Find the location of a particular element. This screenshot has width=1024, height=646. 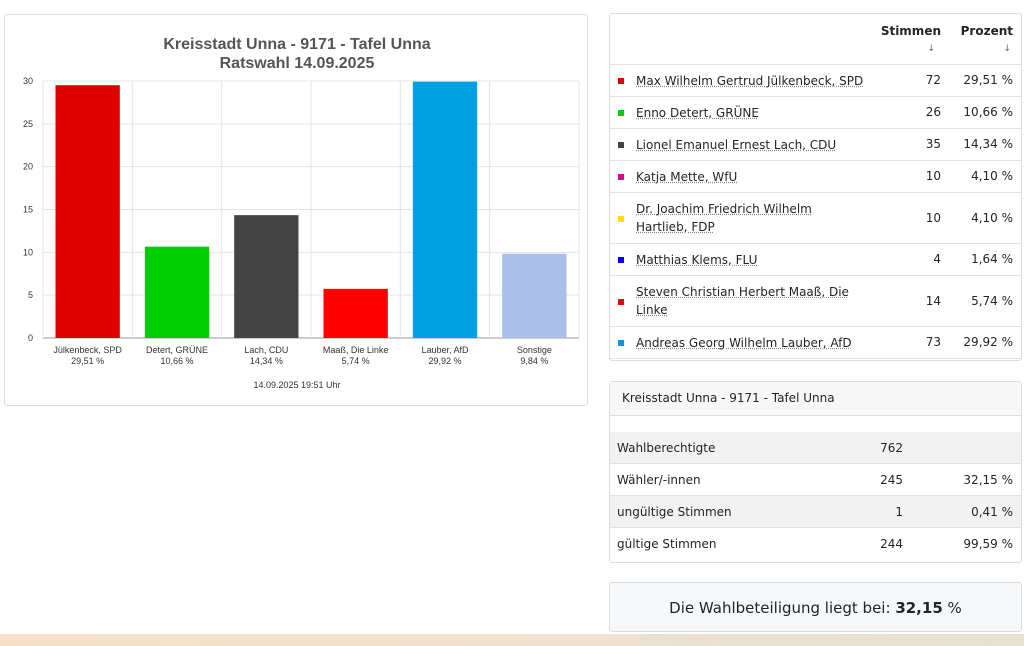

y-tick-label: 30 is located at coordinates (28, 81).